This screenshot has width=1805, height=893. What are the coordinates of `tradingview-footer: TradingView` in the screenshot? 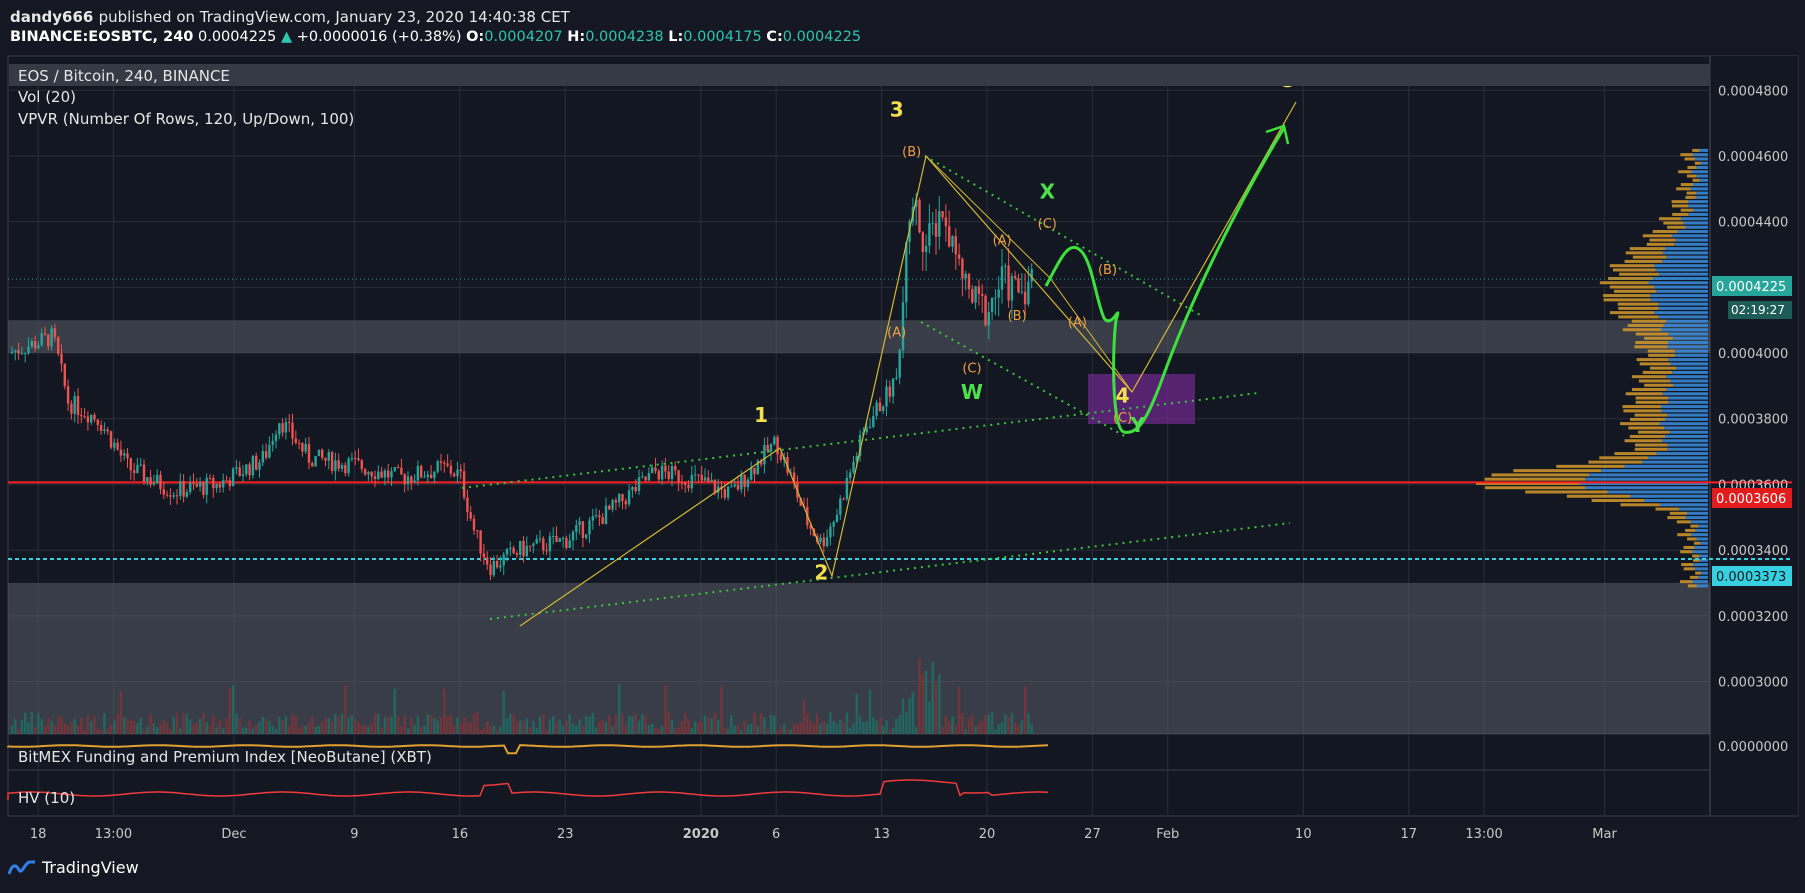 It's located at (73, 867).